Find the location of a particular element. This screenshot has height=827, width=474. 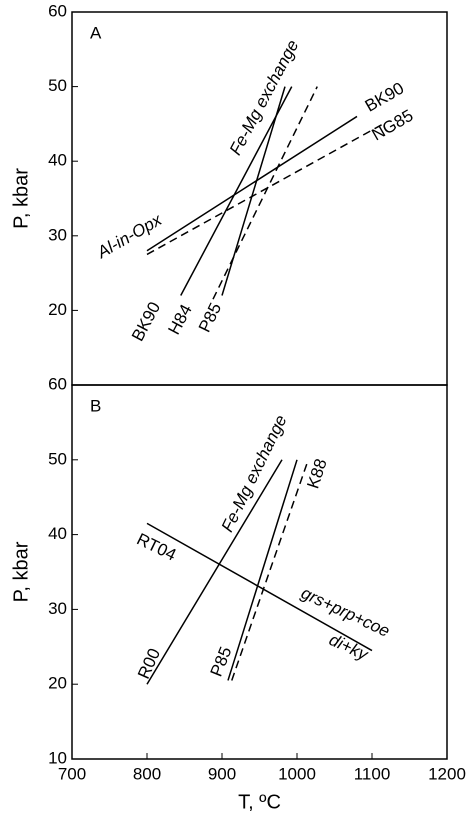

y-tick-label: 10 is located at coordinates (57, 757).